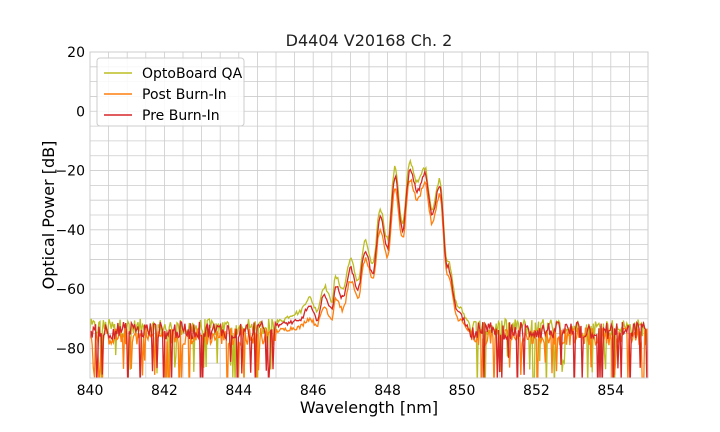 This screenshot has height=432, width=720. I want to click on y-axis-label: Optical Power [dB], so click(48, 215).